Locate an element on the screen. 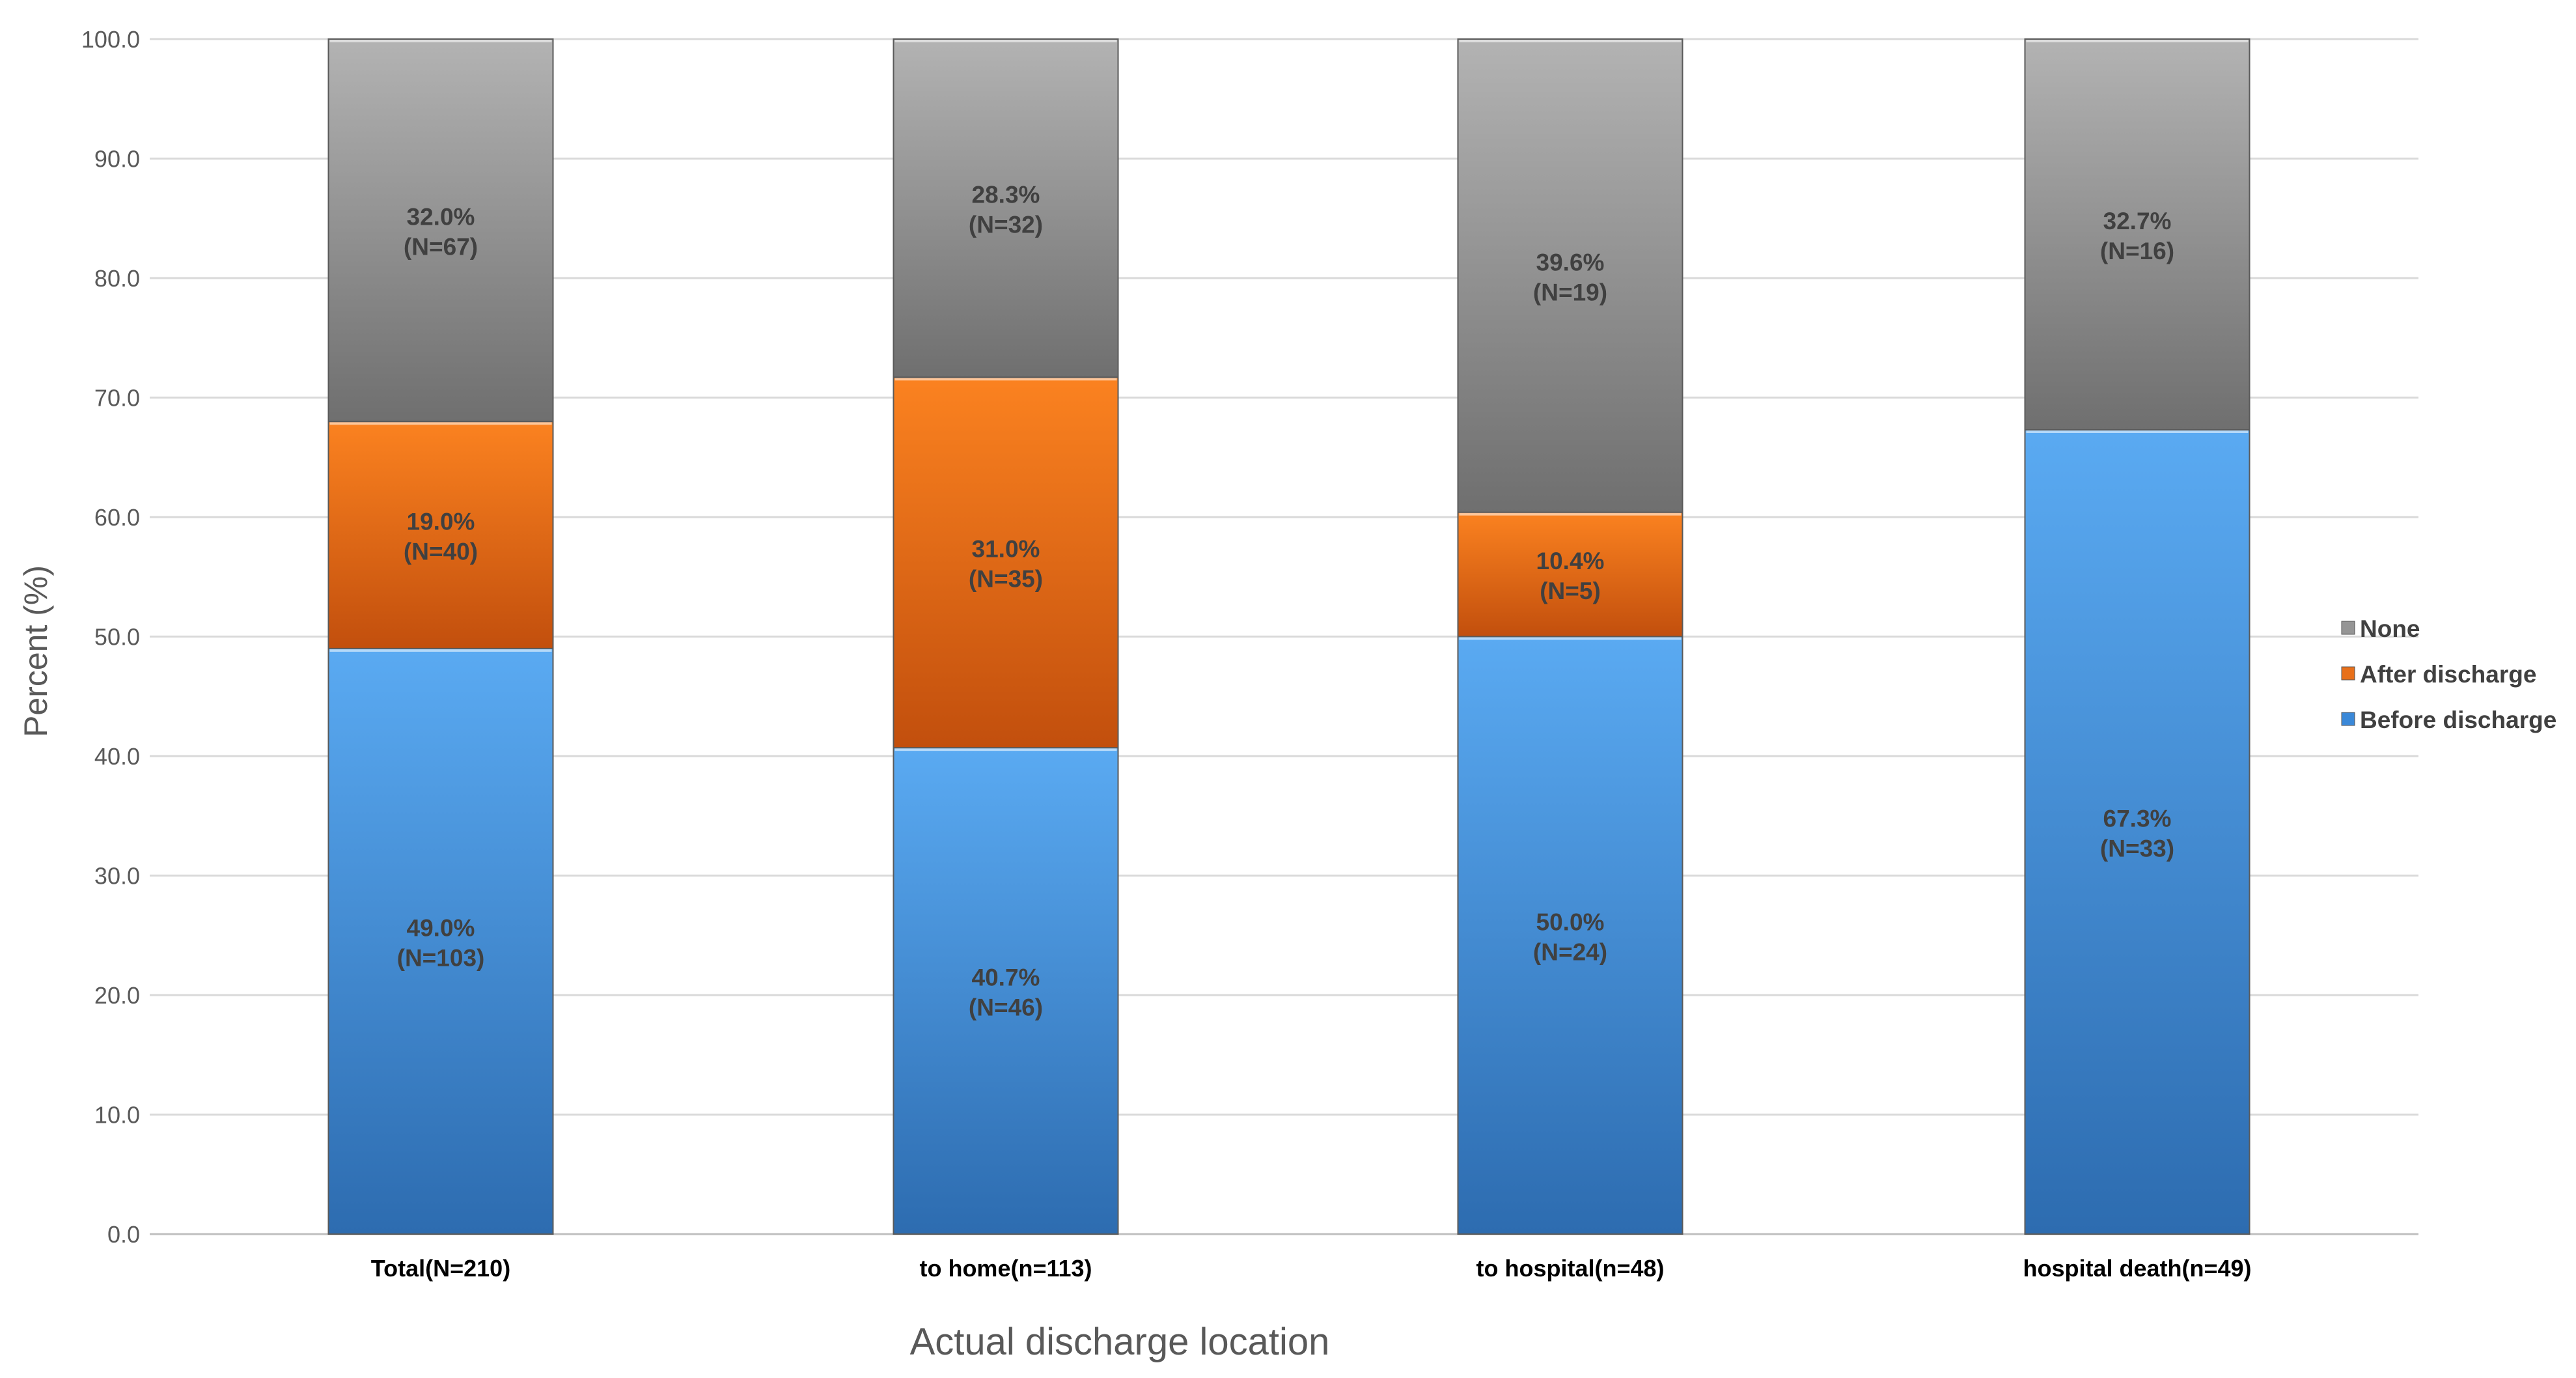 The height and width of the screenshot is (1378, 2576). data-label-percent: 10.4% is located at coordinates (1570, 561).